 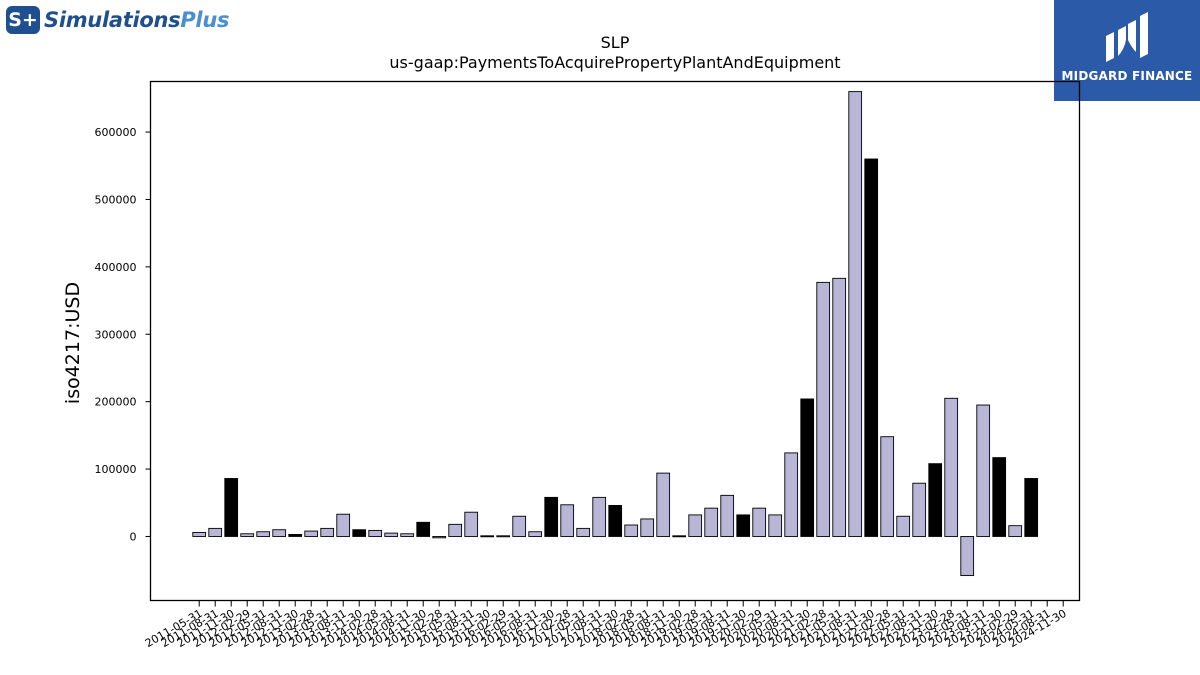 I want to click on y-tick-label: 200000, so click(x=116, y=402).